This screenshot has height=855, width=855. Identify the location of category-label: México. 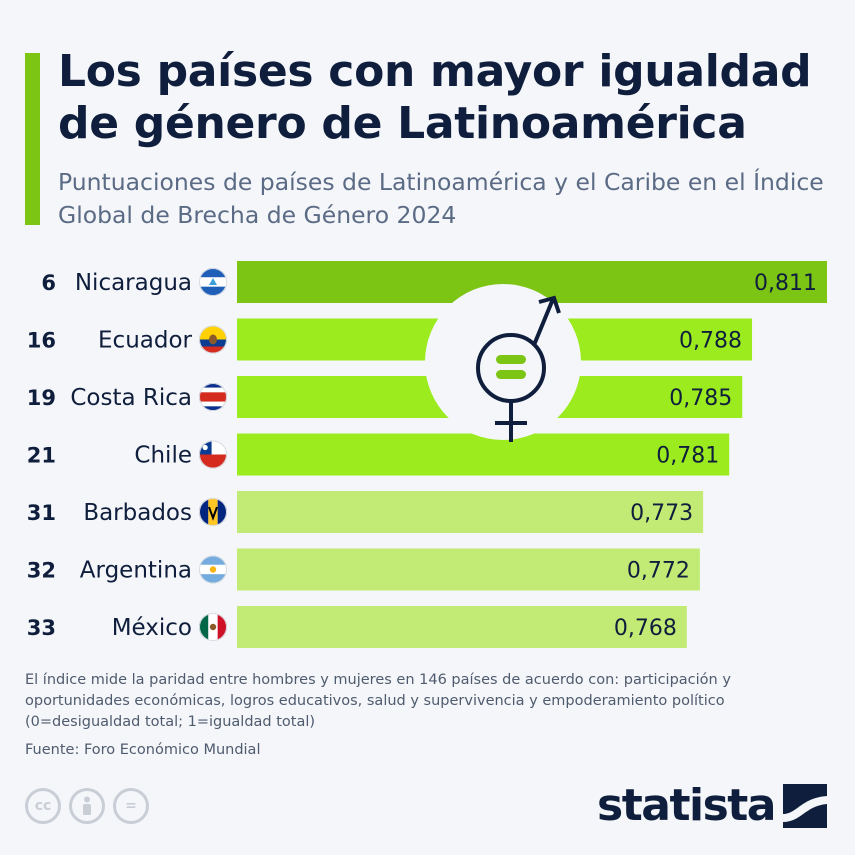
(152, 628).